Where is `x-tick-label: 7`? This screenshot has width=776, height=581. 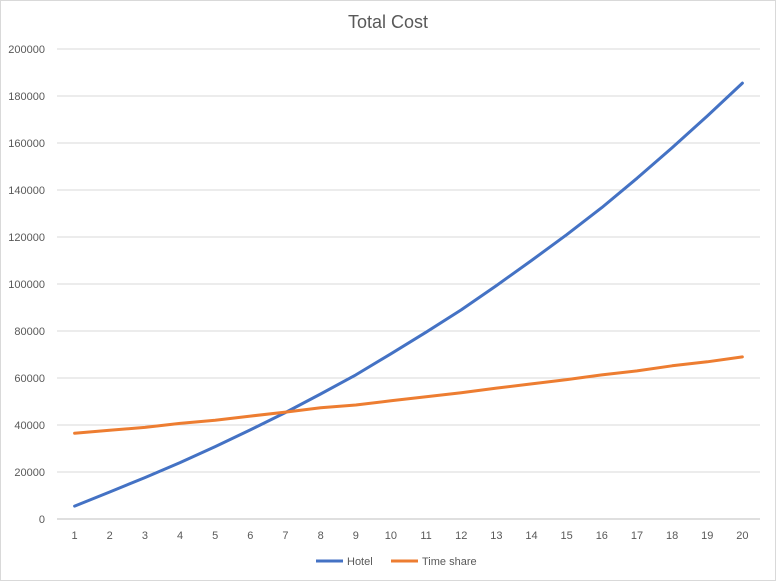 x-tick-label: 7 is located at coordinates (285, 536).